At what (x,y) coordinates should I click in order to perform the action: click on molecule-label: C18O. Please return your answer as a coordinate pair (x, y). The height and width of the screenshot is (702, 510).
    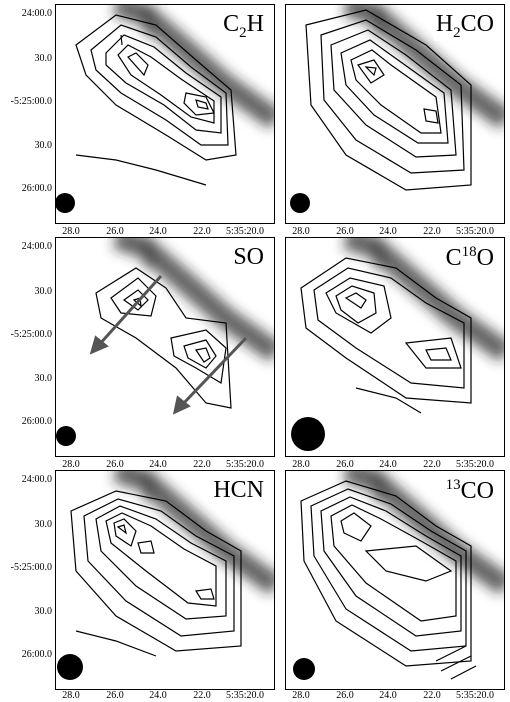
    Looking at the image, I should click on (469, 258).